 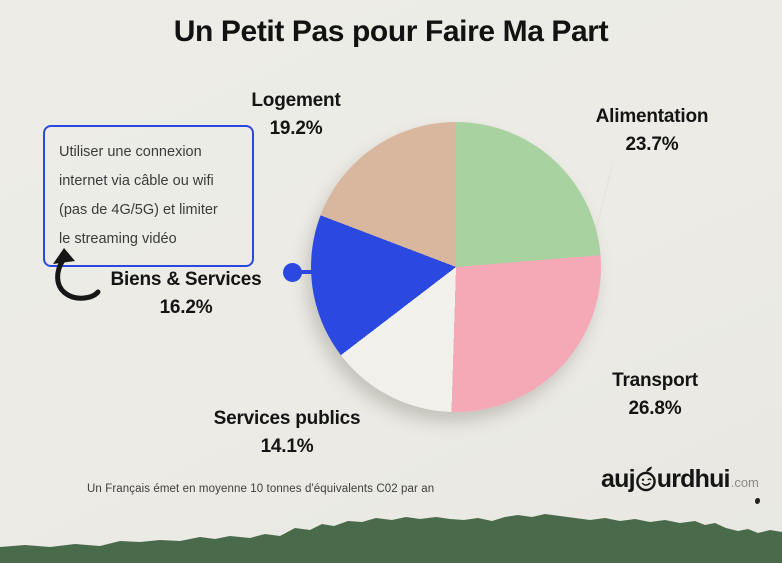 I want to click on slice-percent: 16.2%, so click(x=186, y=307).